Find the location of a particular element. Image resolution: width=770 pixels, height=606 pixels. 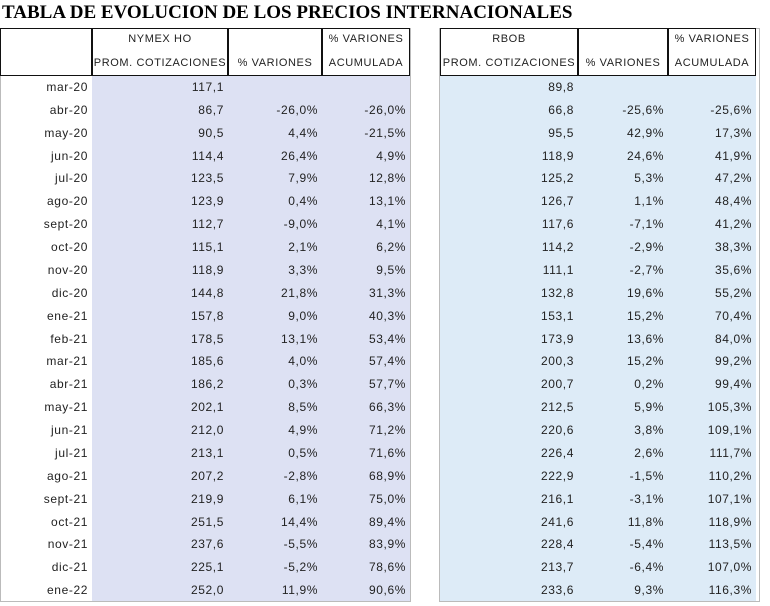

value-cell: 12,8% is located at coordinates (387, 178).